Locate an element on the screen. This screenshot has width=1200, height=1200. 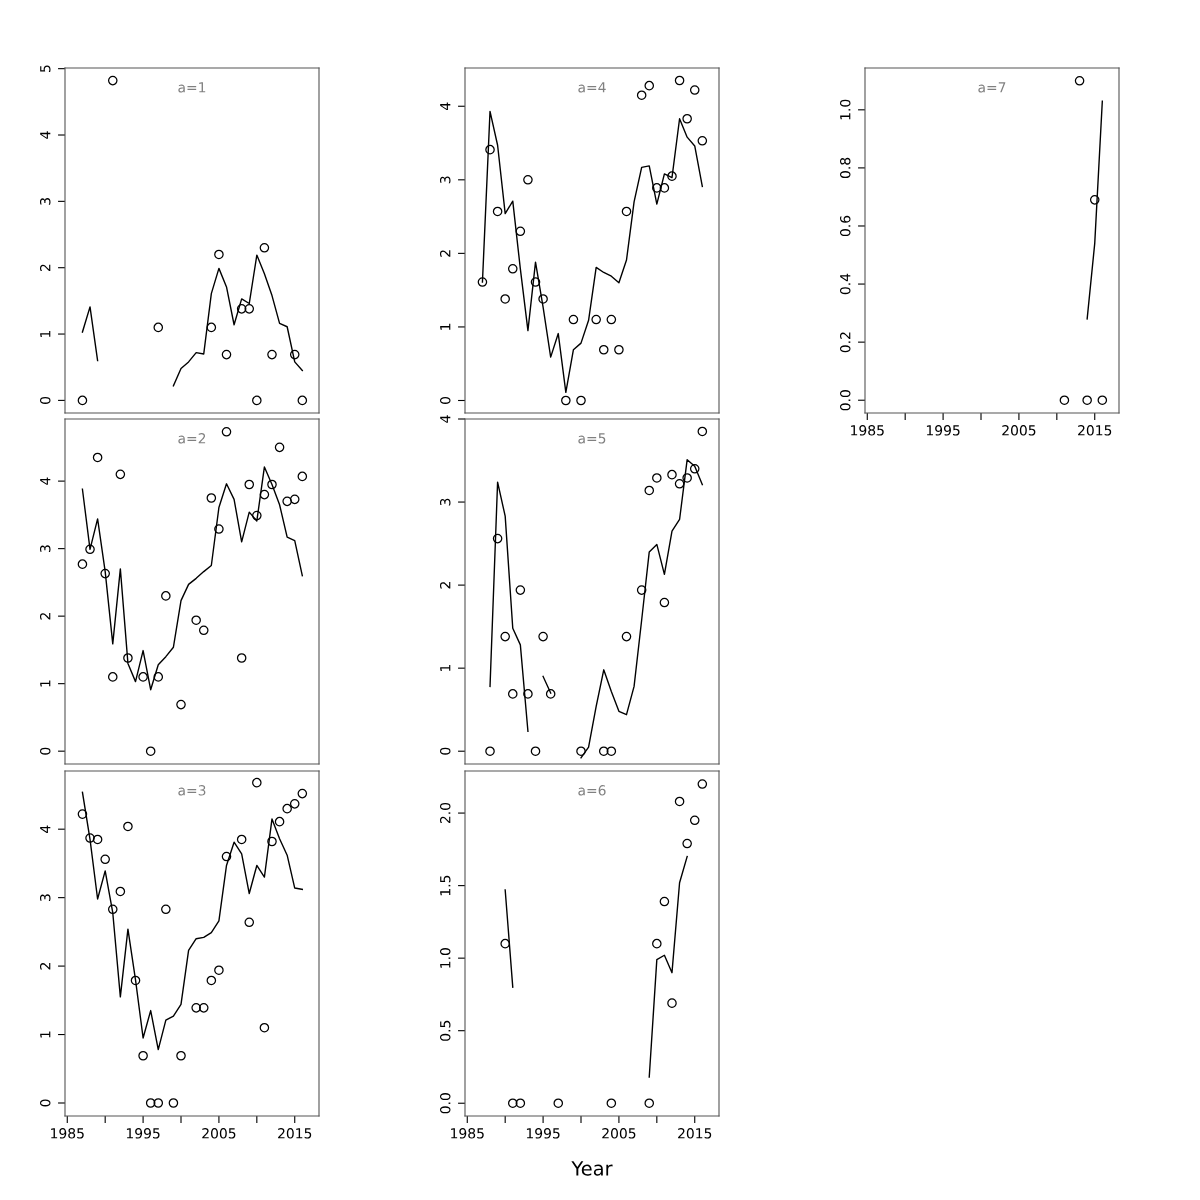
y-tick-label: 0.2 is located at coordinates (845, 342).